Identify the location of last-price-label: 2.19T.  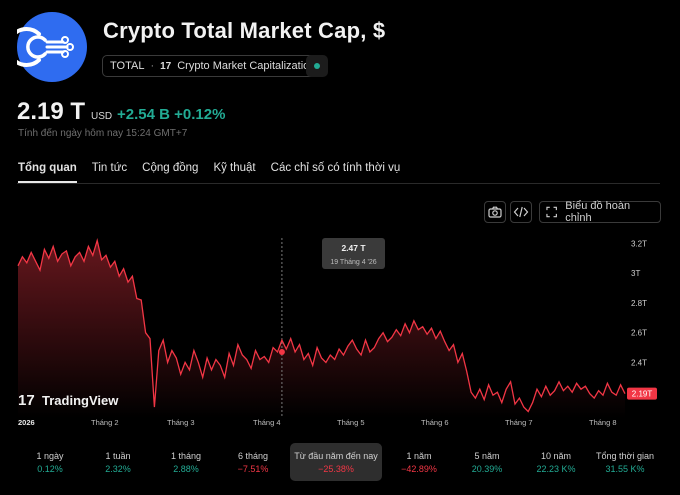
(642, 394).